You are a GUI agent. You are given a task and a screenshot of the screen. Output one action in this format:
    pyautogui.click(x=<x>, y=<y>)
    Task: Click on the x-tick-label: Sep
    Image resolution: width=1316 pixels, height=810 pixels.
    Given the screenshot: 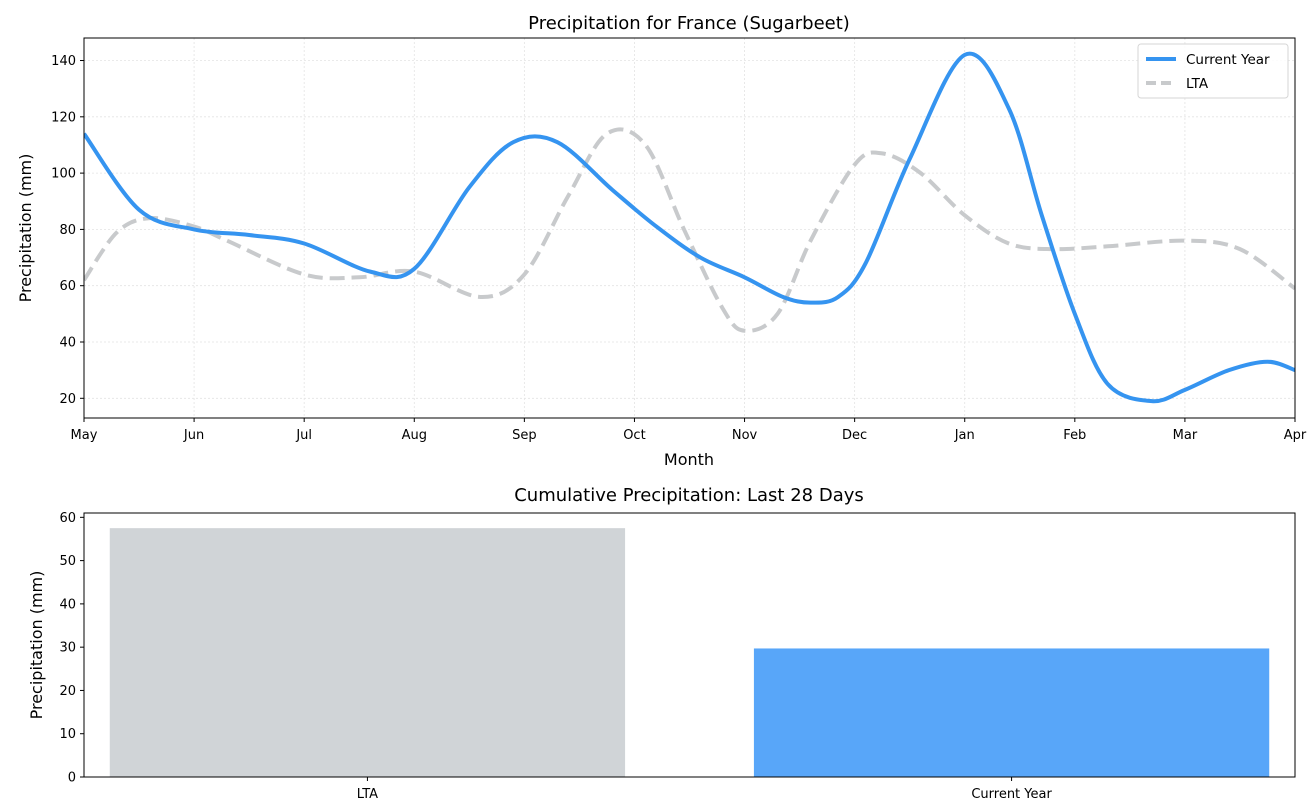 What is the action you would take?
    pyautogui.click(x=524, y=435)
    